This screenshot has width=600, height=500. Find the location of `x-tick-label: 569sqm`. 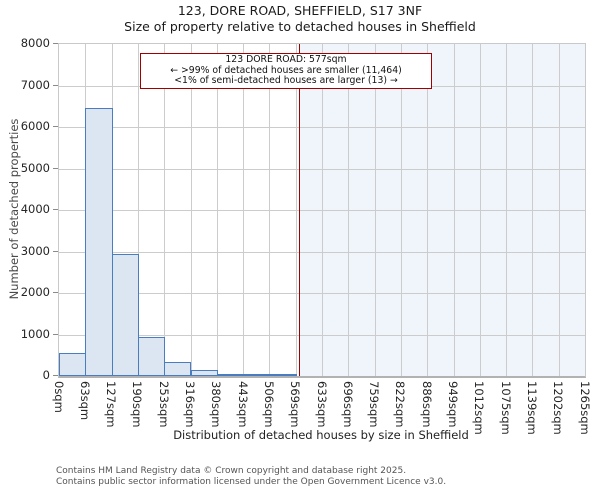

x-tick-label: 569sqm is located at coordinates (295, 404).